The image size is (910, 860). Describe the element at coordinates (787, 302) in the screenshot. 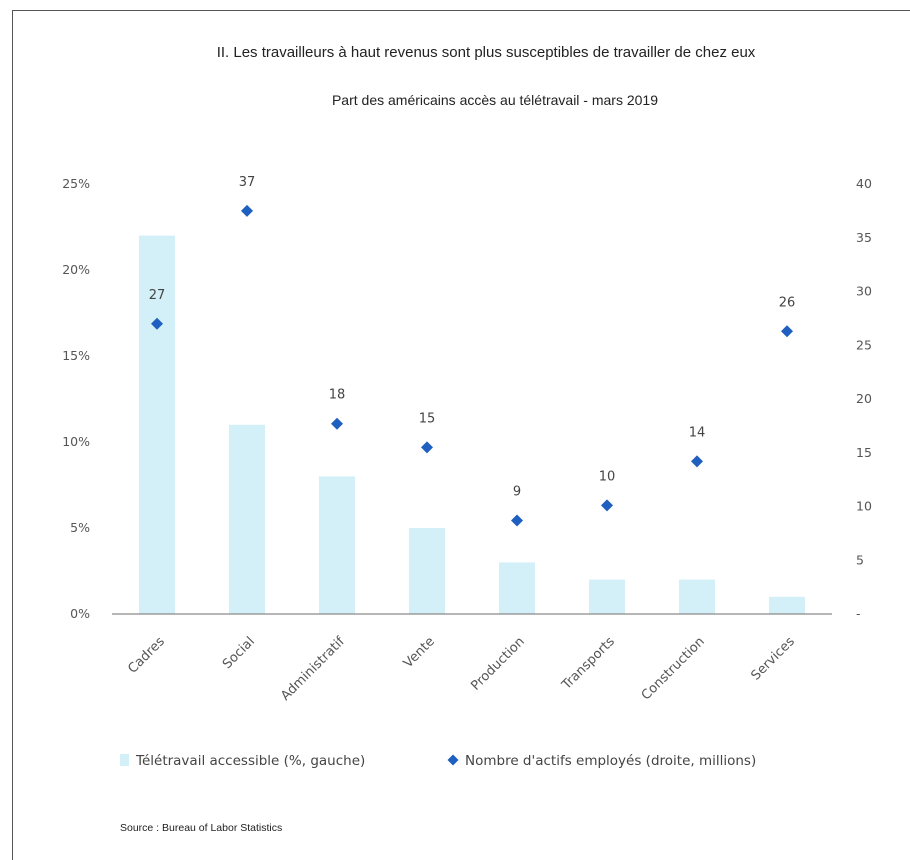

I see `data-label: 26` at that location.